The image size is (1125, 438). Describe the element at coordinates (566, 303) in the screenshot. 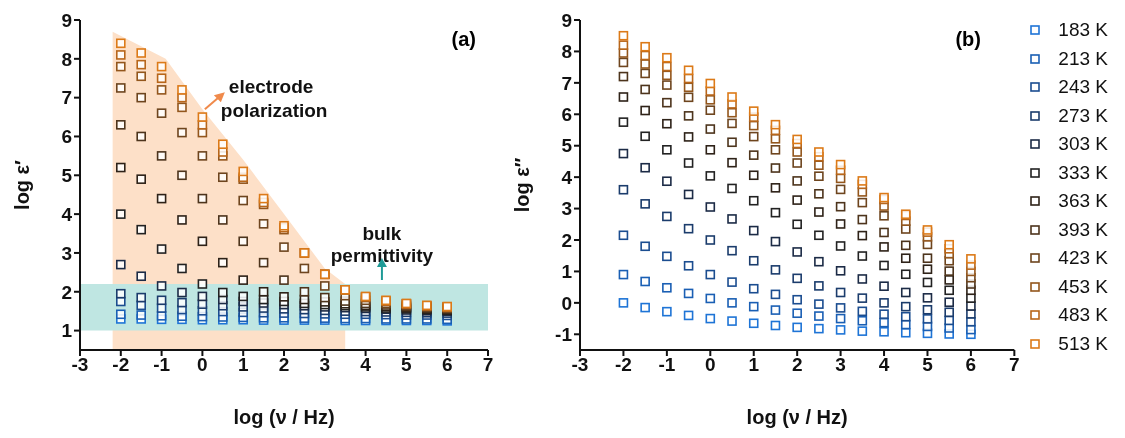

I see `y-tick-label: 0` at that location.